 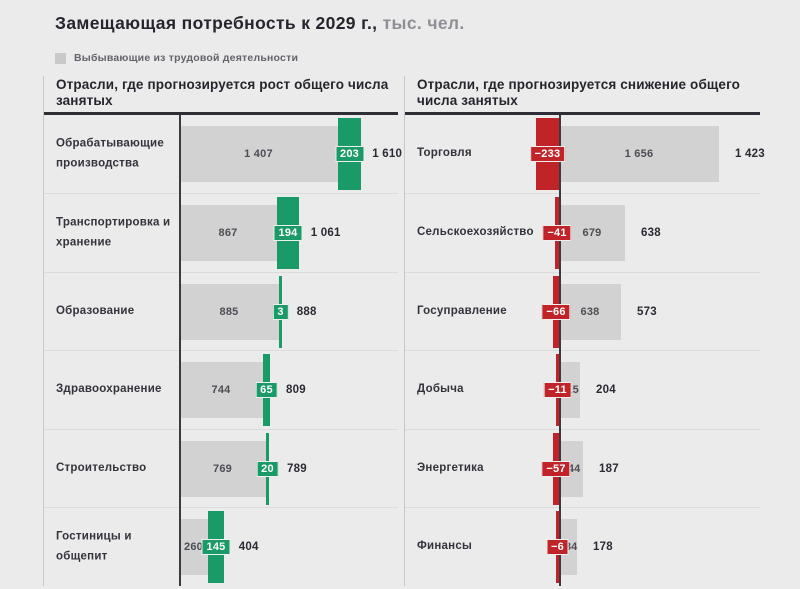 What do you see at coordinates (609, 468) in the screenshot?
I see `total-value-label: 187` at bounding box center [609, 468].